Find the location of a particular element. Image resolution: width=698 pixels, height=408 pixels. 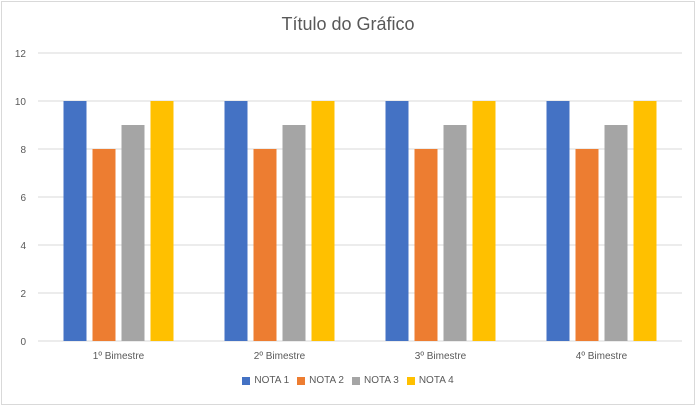

x-category-label: 3º Bimestre is located at coordinates (441, 356).